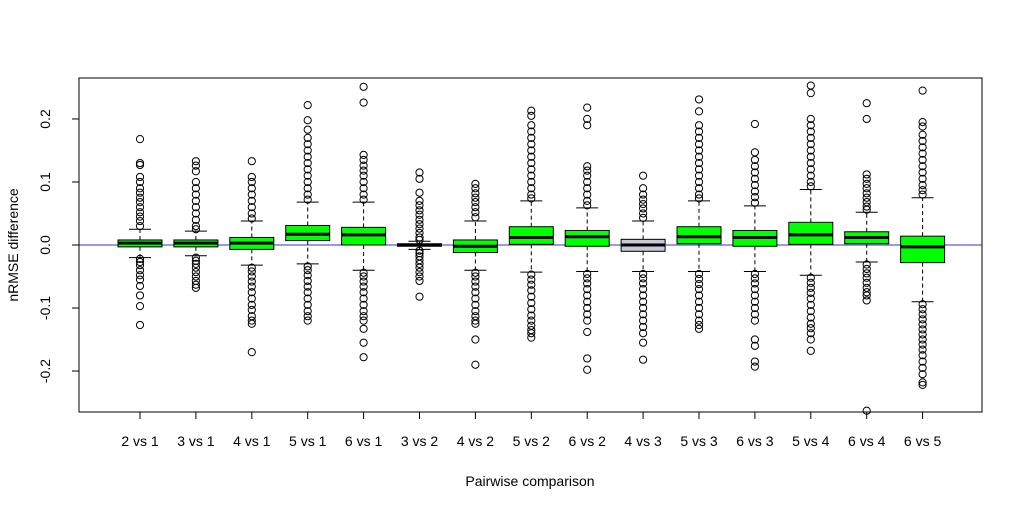  Describe the element at coordinates (811, 441) in the screenshot. I see `x-tick-label: 5 vs 4` at that location.